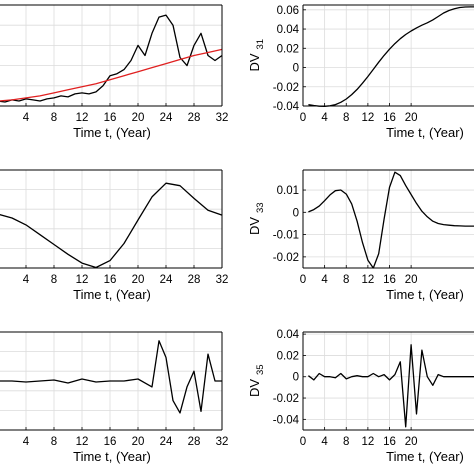 The width and height of the screenshot is (474, 474). I want to click on y-axis-label-subscript: 35, so click(260, 369).